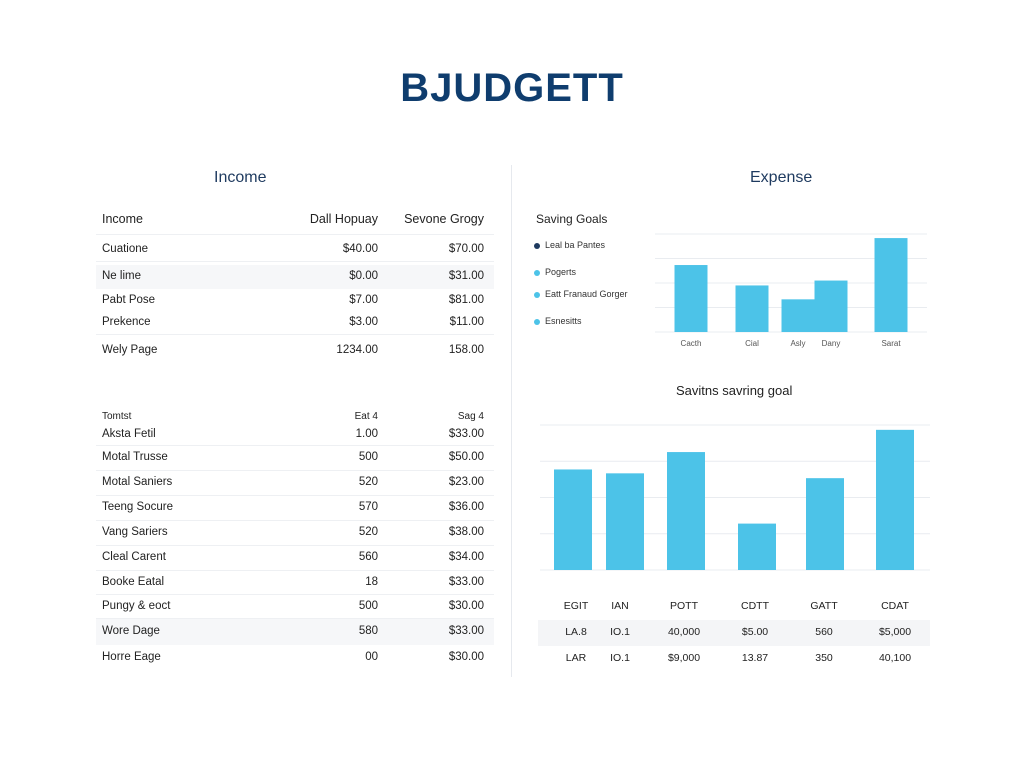 The height and width of the screenshot is (768, 1024). What do you see at coordinates (684, 658) in the screenshot?
I see `summary-cell: $9,000` at bounding box center [684, 658].